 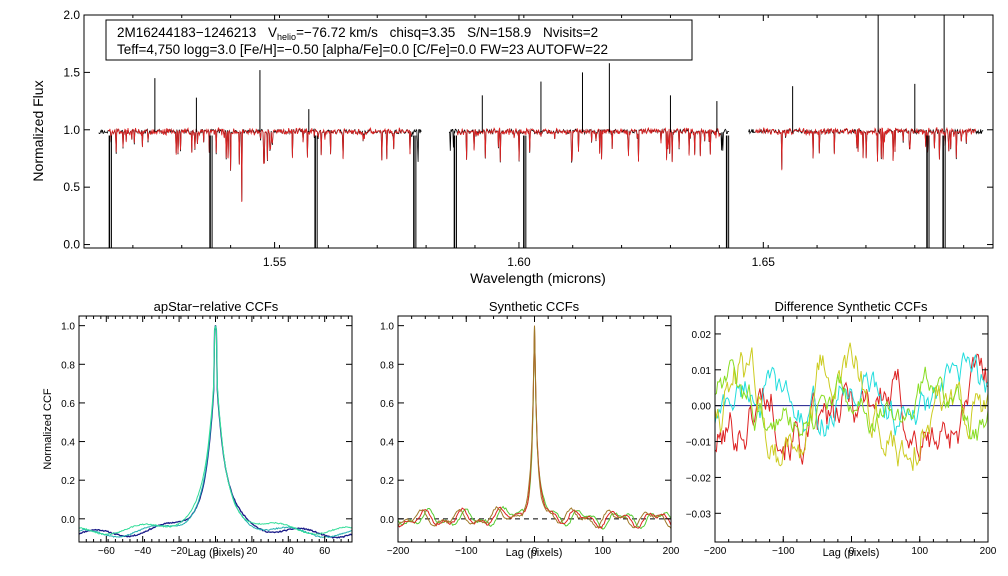 What do you see at coordinates (38, 130) in the screenshot?
I see `spectrum-y-label: Normalized Flux` at bounding box center [38, 130].